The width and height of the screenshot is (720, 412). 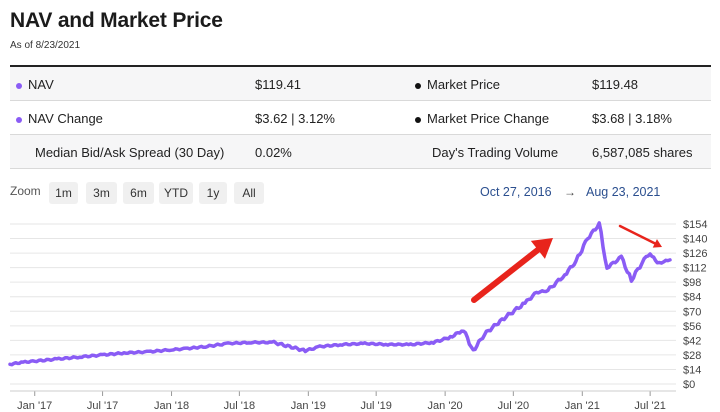 What do you see at coordinates (213, 193) in the screenshot?
I see `zoom-1y-button: 1y` at bounding box center [213, 193].